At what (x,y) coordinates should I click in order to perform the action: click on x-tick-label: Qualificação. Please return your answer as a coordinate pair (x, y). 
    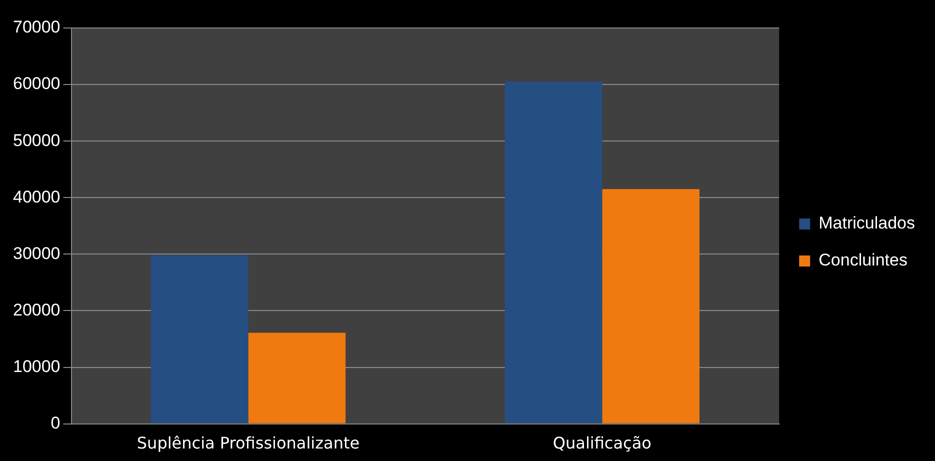
    Looking at the image, I should click on (602, 443).